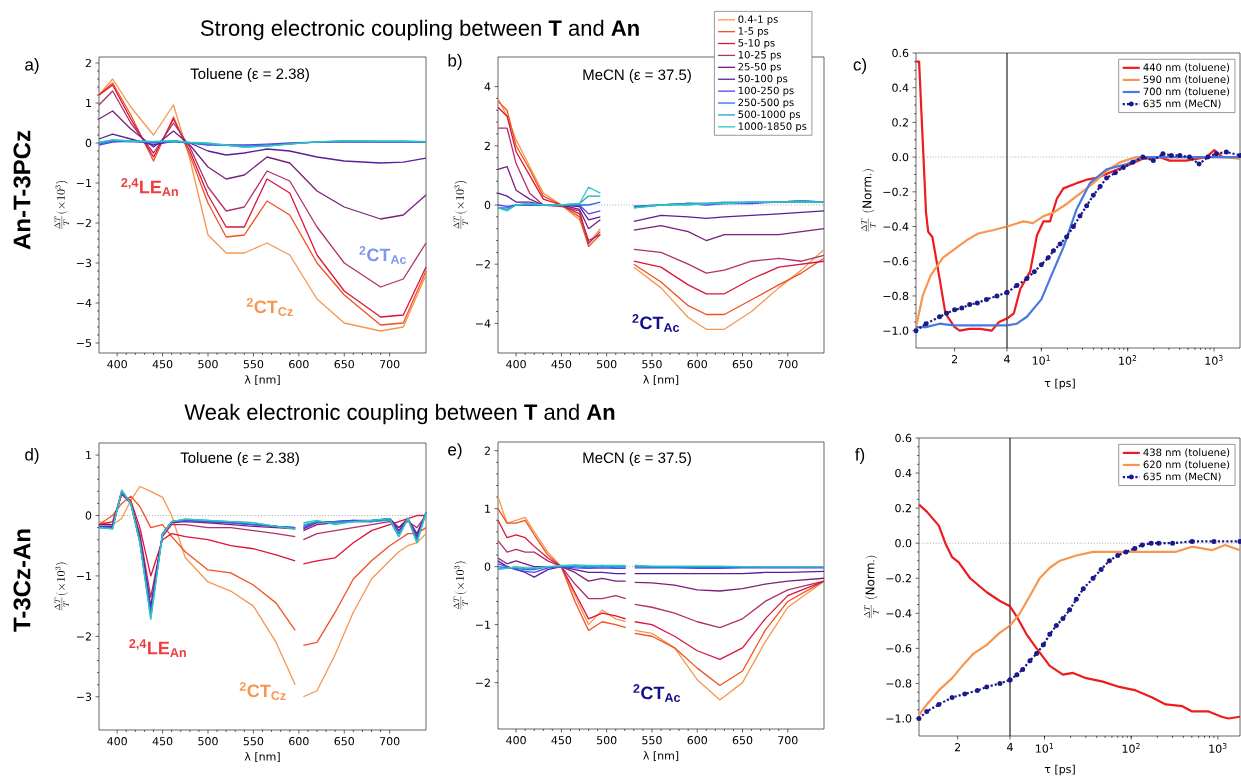  I want to click on legend-label: 620 nm (toluene), so click(1186, 465).